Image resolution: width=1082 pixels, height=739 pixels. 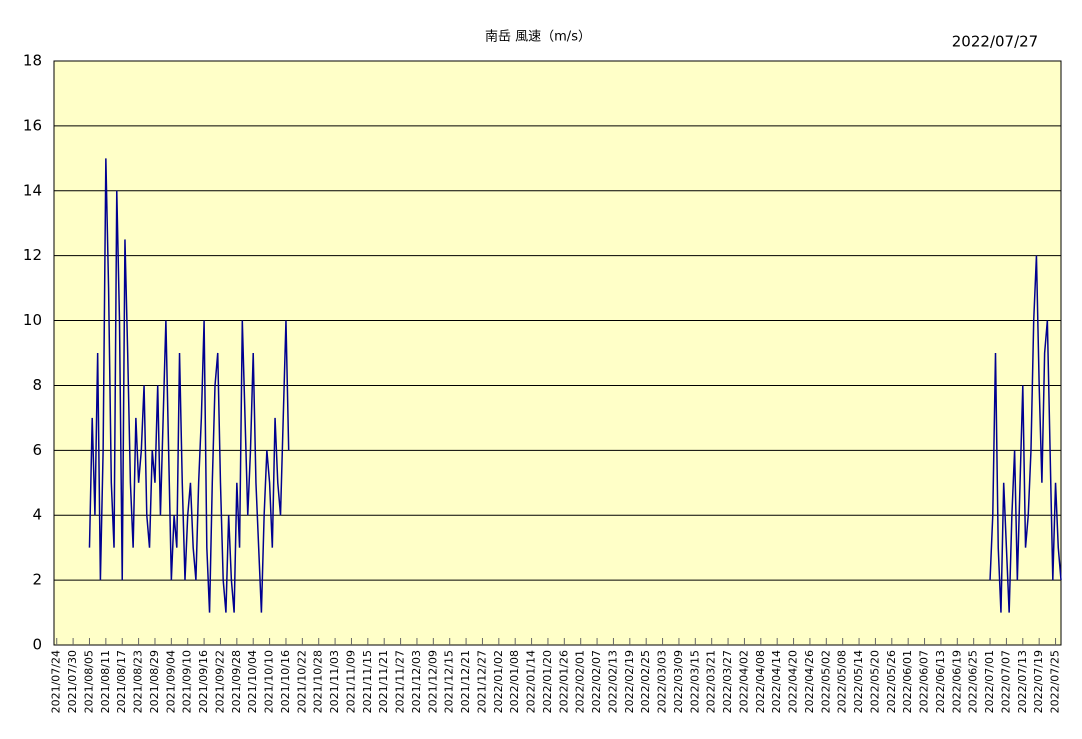 I want to click on y-tick-label: 18, so click(x=32, y=61).